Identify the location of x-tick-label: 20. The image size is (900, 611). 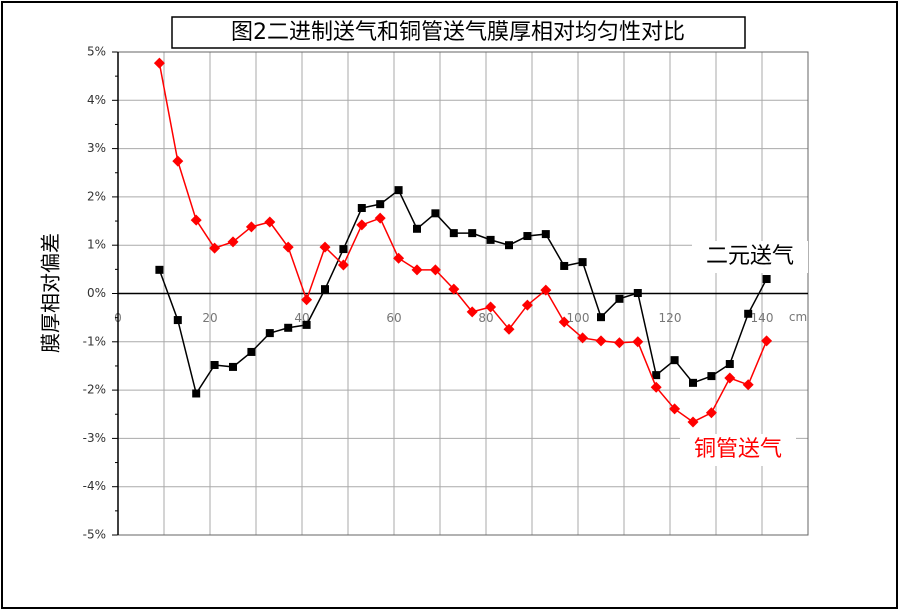
(209, 318).